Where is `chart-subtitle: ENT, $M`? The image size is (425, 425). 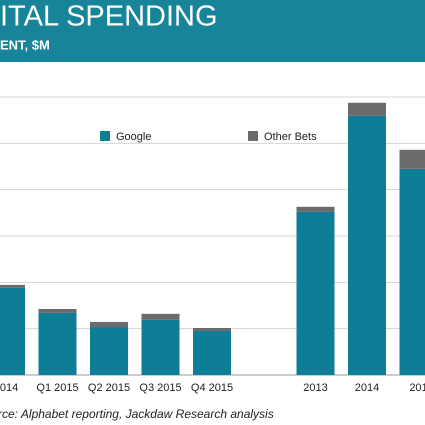
chart-subtitle: ENT, $M is located at coordinates (25, 44).